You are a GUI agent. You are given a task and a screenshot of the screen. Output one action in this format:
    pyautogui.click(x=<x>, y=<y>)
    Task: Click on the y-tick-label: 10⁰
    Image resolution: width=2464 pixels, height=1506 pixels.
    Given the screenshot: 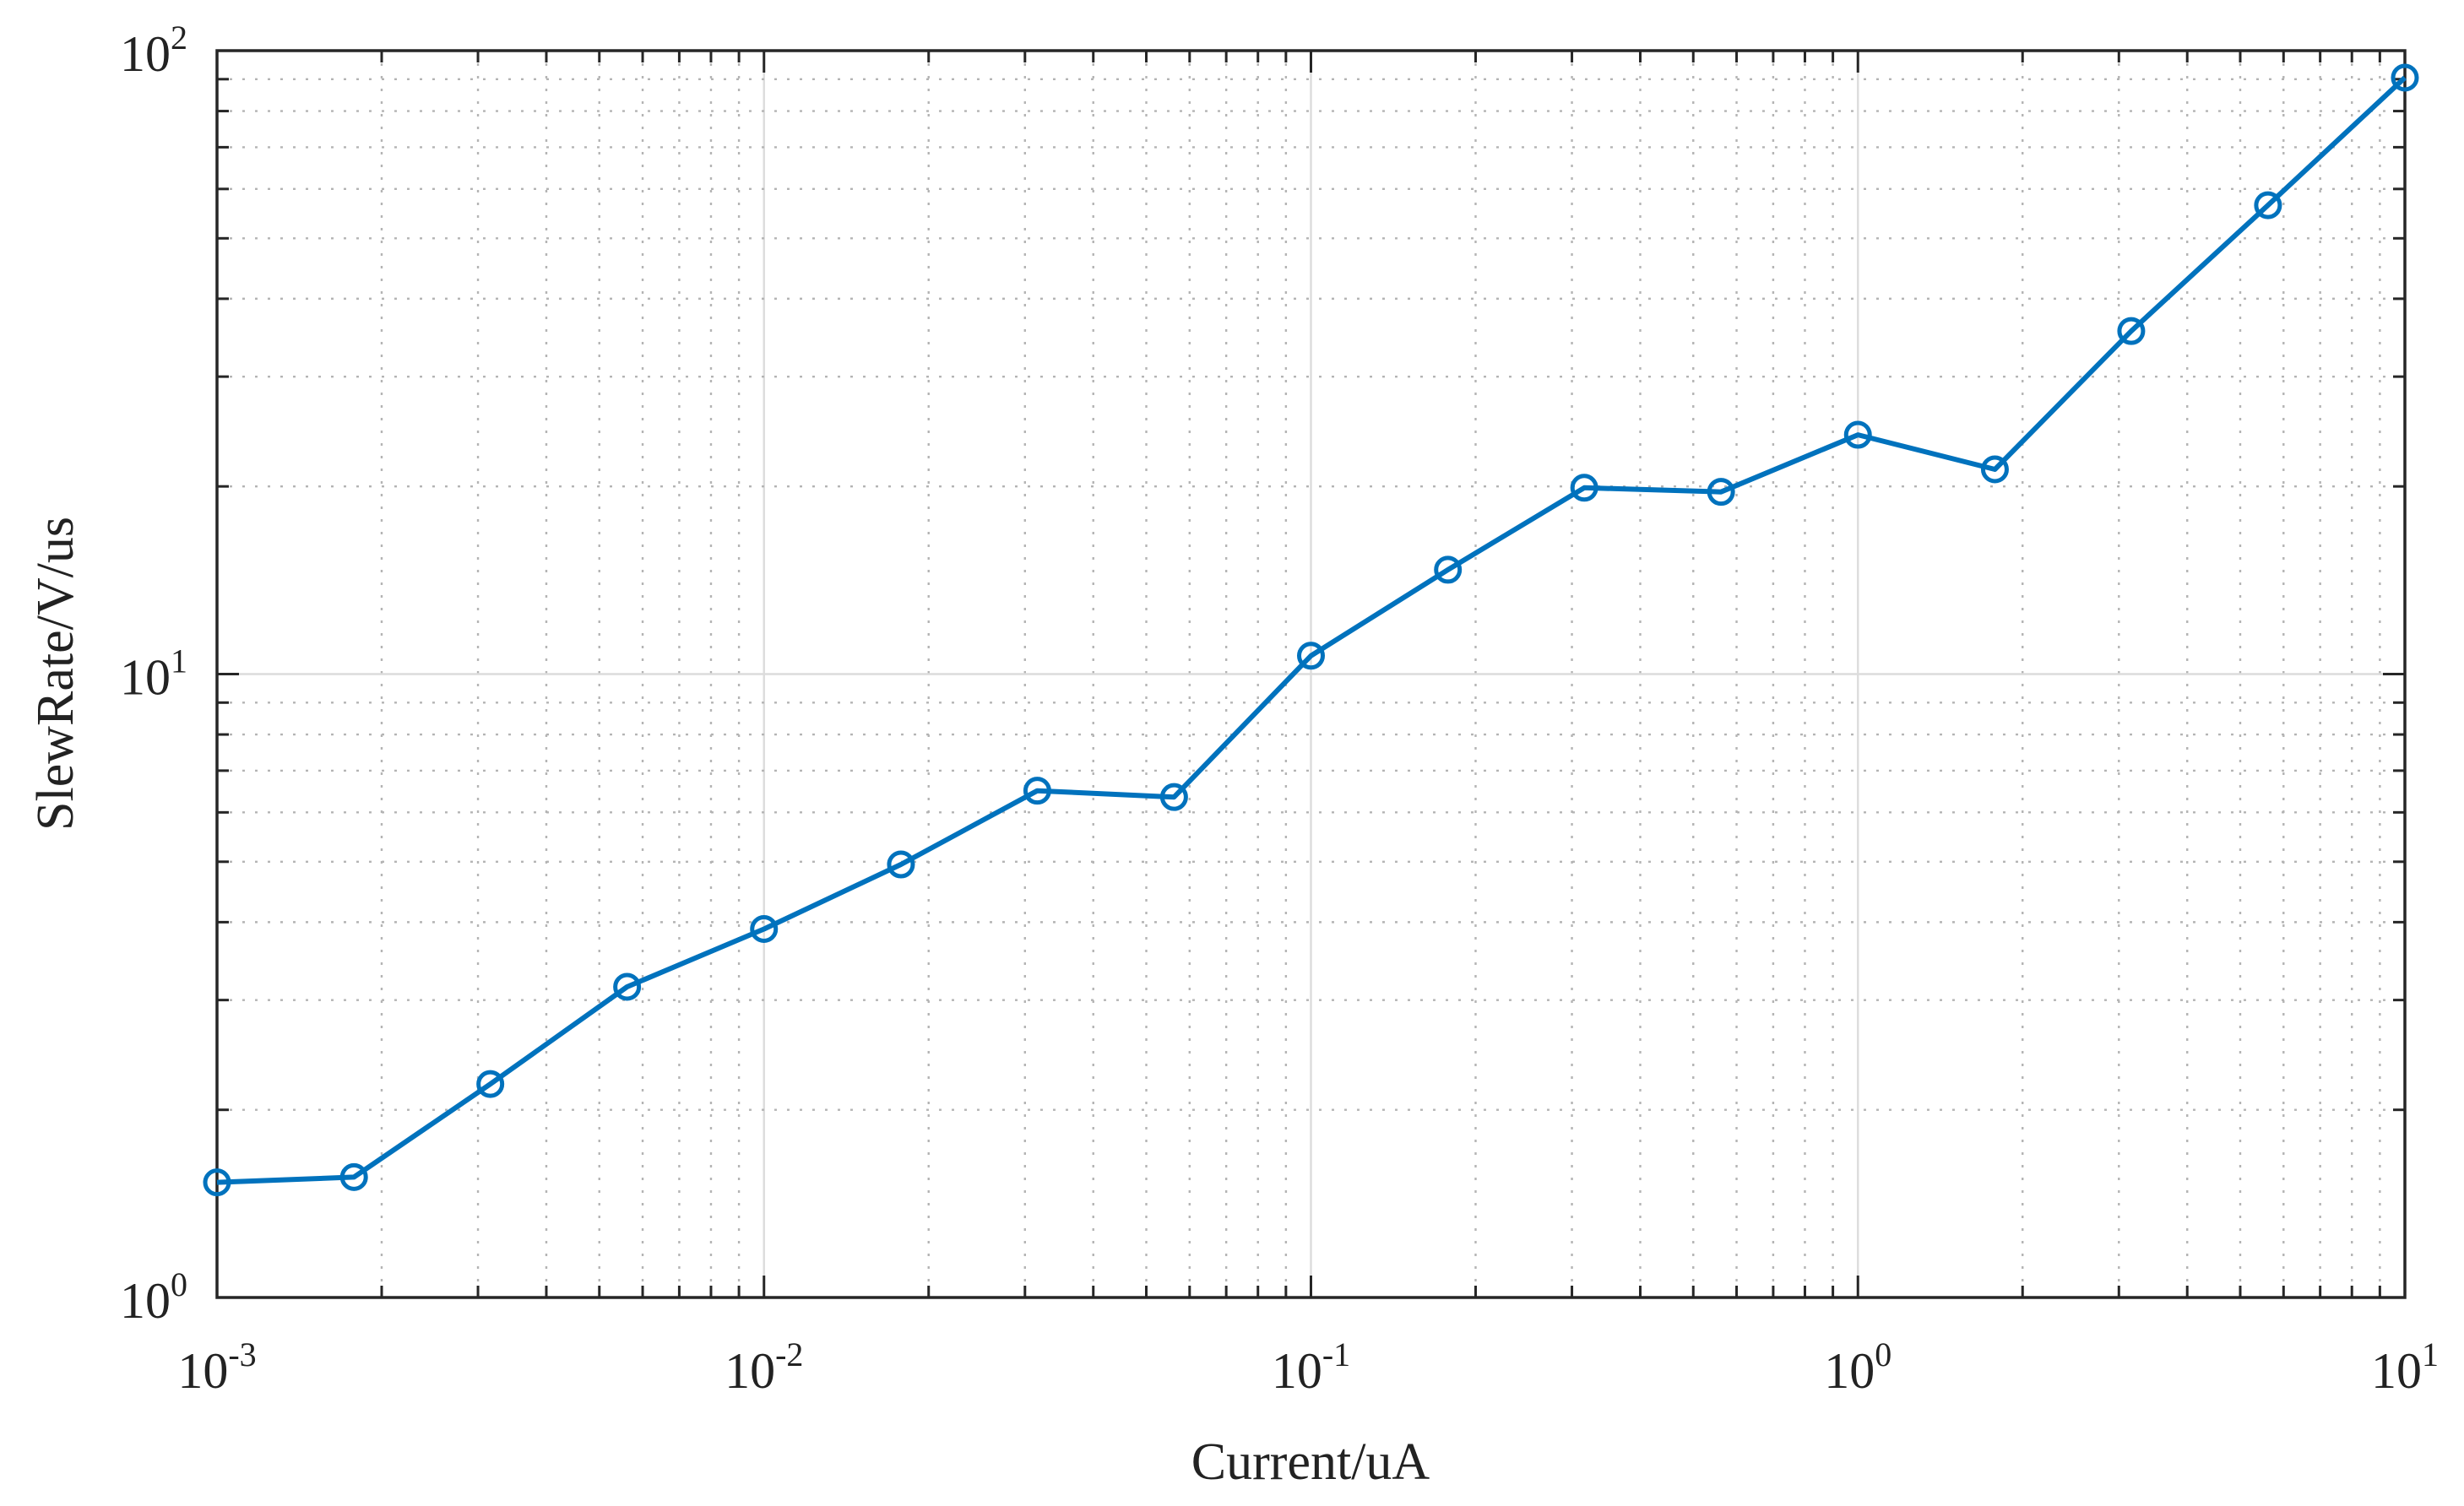 What is the action you would take?
    pyautogui.click(x=153, y=1297)
    